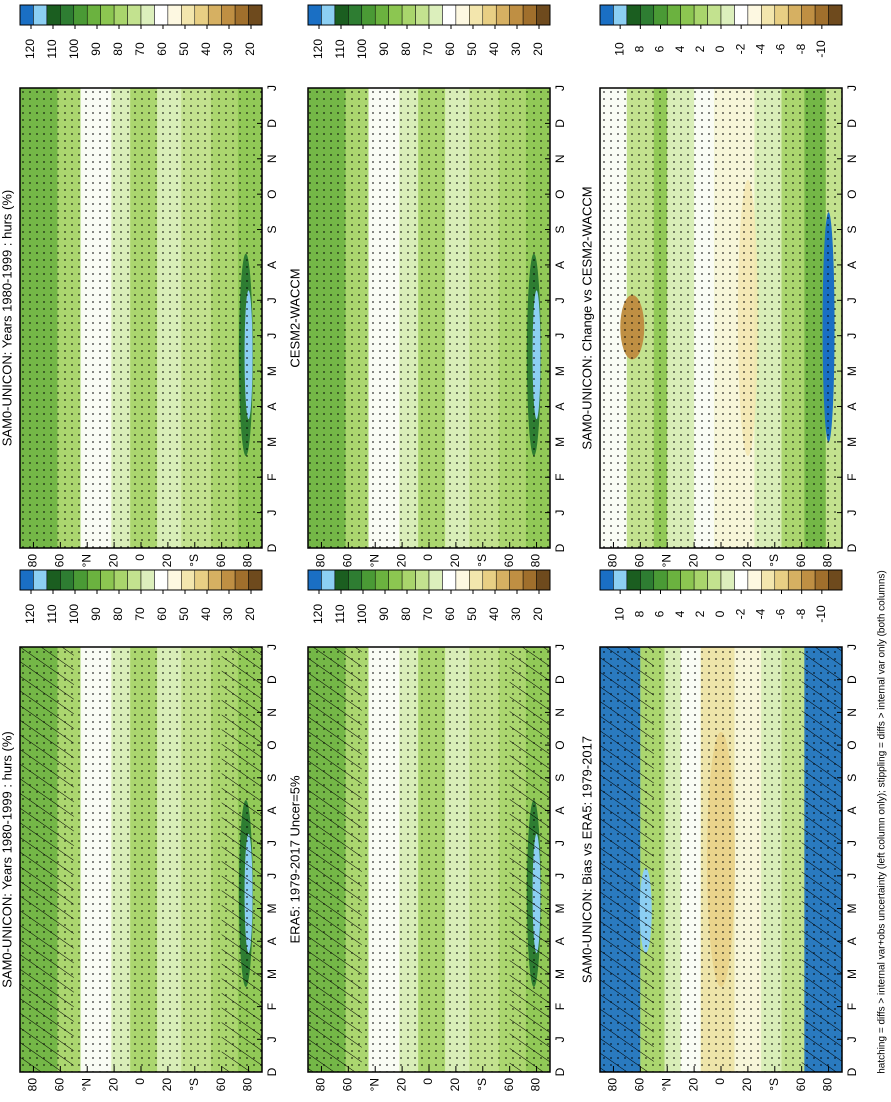  What do you see at coordinates (162, 49) in the screenshot?
I see `colorbar-label: 60` at bounding box center [162, 49].